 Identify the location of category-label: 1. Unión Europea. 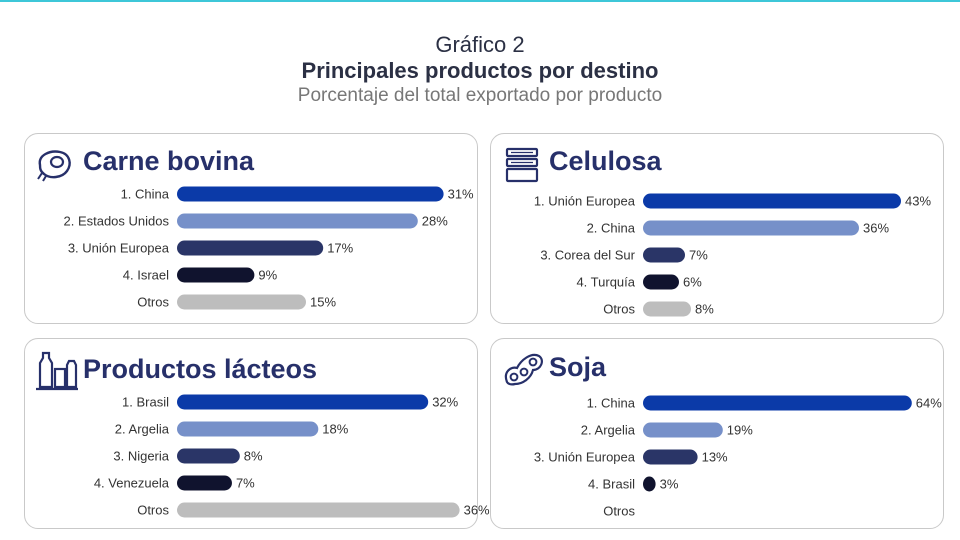
(585, 201).